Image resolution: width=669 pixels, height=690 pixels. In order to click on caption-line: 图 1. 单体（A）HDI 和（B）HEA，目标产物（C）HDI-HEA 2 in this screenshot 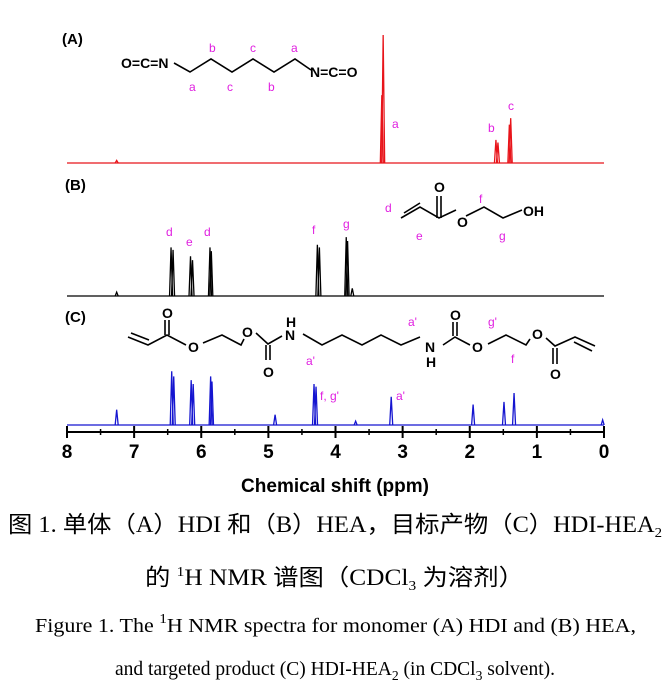, I will do `click(335, 526)`.